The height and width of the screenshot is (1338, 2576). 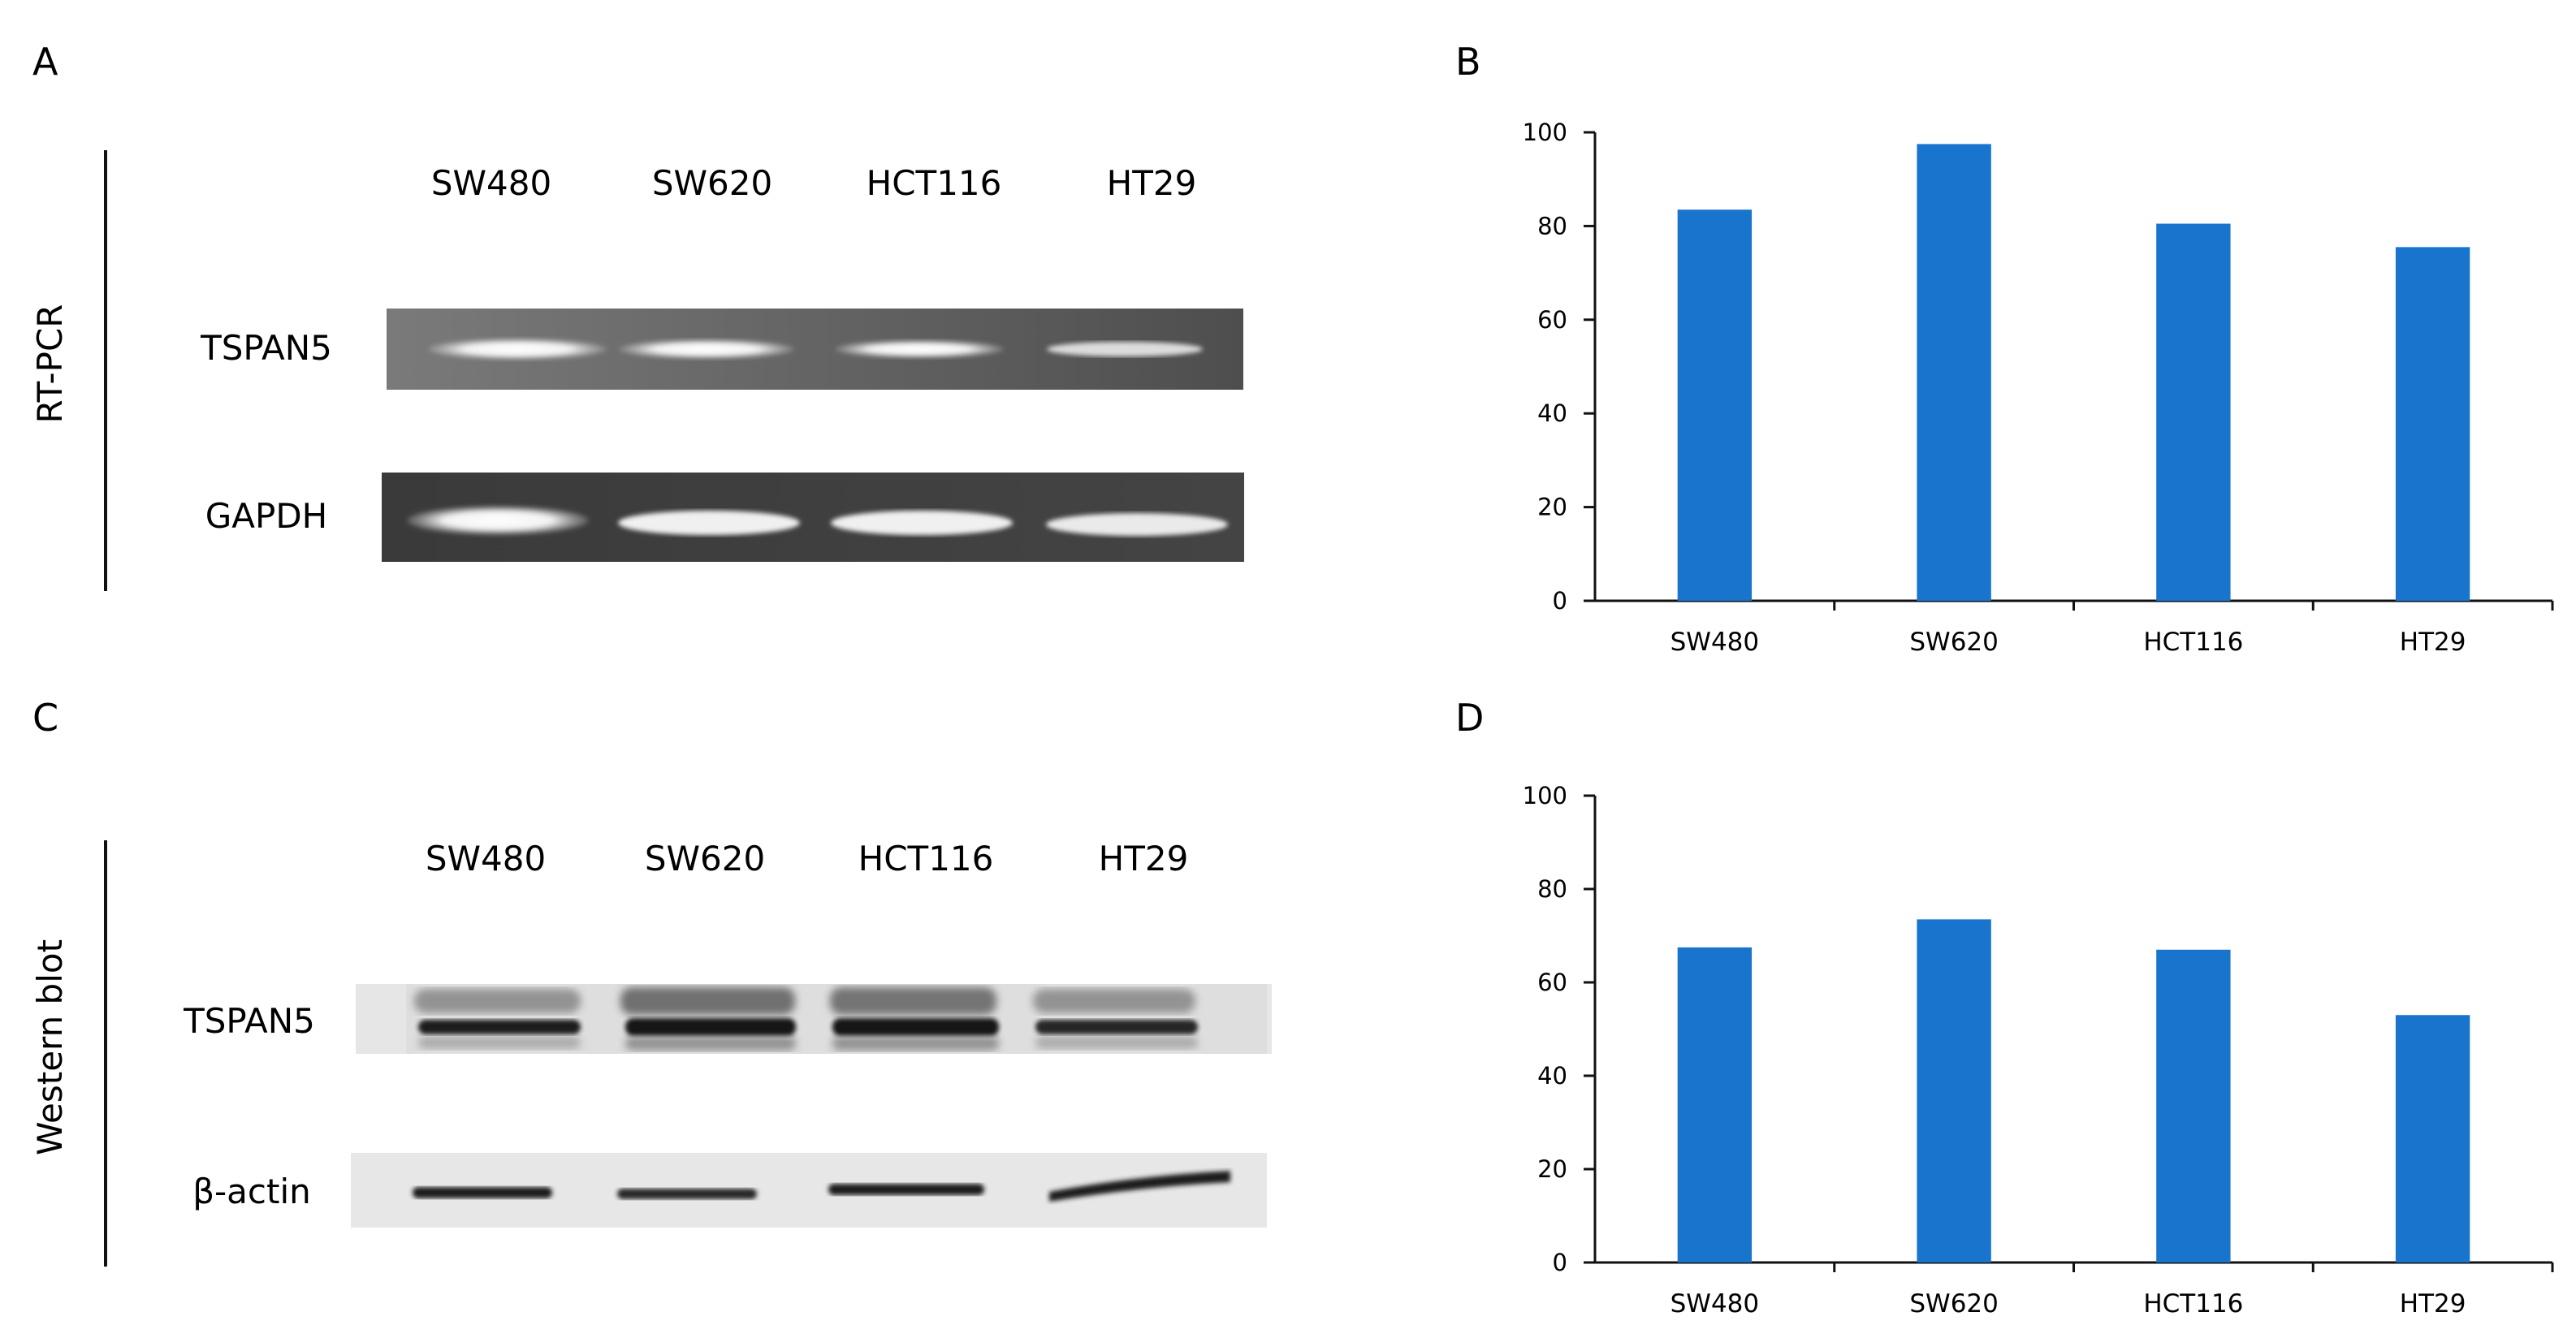 What do you see at coordinates (815, 349) in the screenshot?
I see `gel-image-tspan5` at bounding box center [815, 349].